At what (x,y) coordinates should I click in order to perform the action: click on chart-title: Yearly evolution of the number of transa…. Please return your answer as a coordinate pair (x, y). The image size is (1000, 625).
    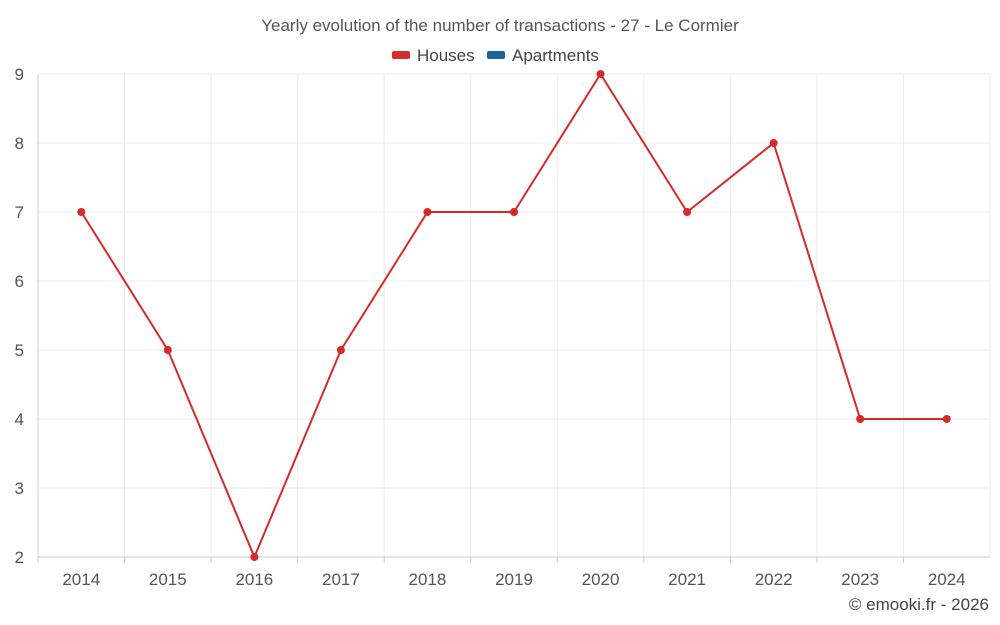
    Looking at the image, I should click on (500, 25).